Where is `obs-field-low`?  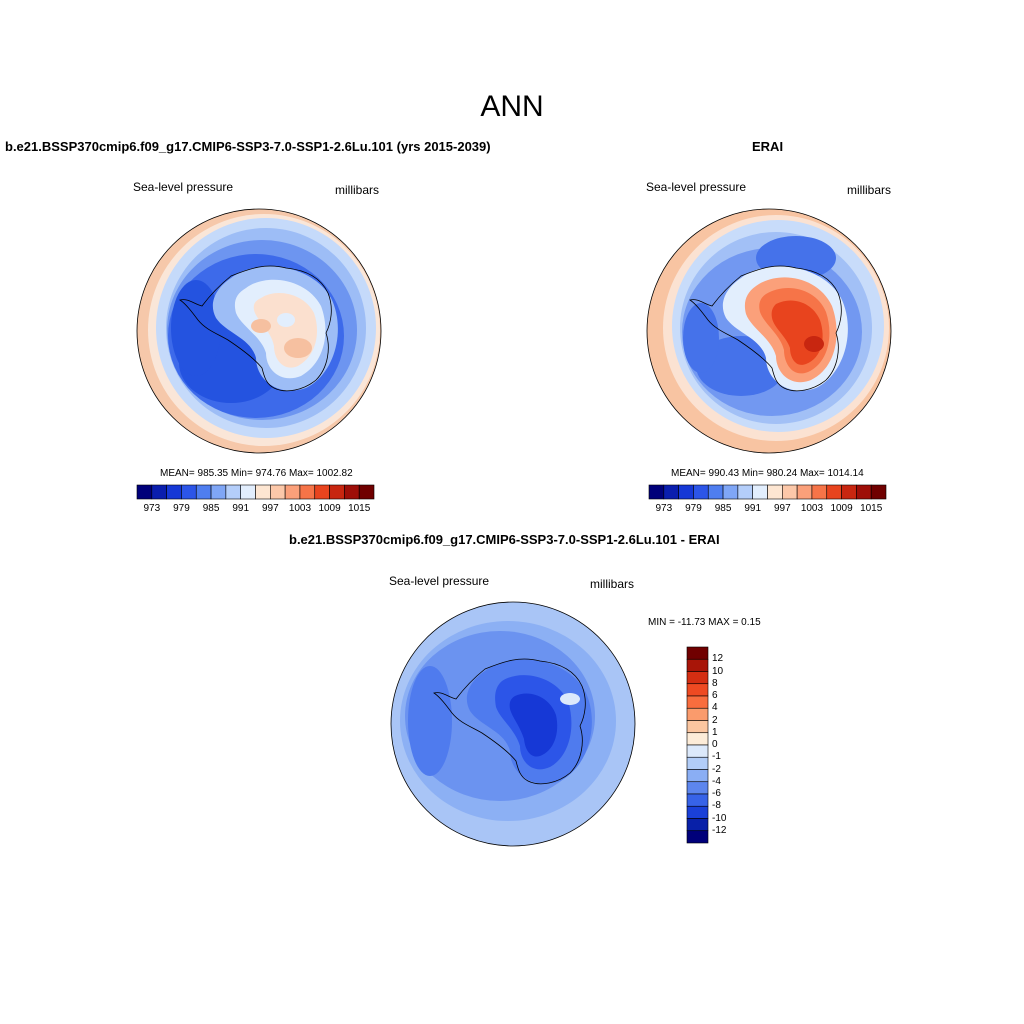 obs-field-low is located at coordinates (701, 338).